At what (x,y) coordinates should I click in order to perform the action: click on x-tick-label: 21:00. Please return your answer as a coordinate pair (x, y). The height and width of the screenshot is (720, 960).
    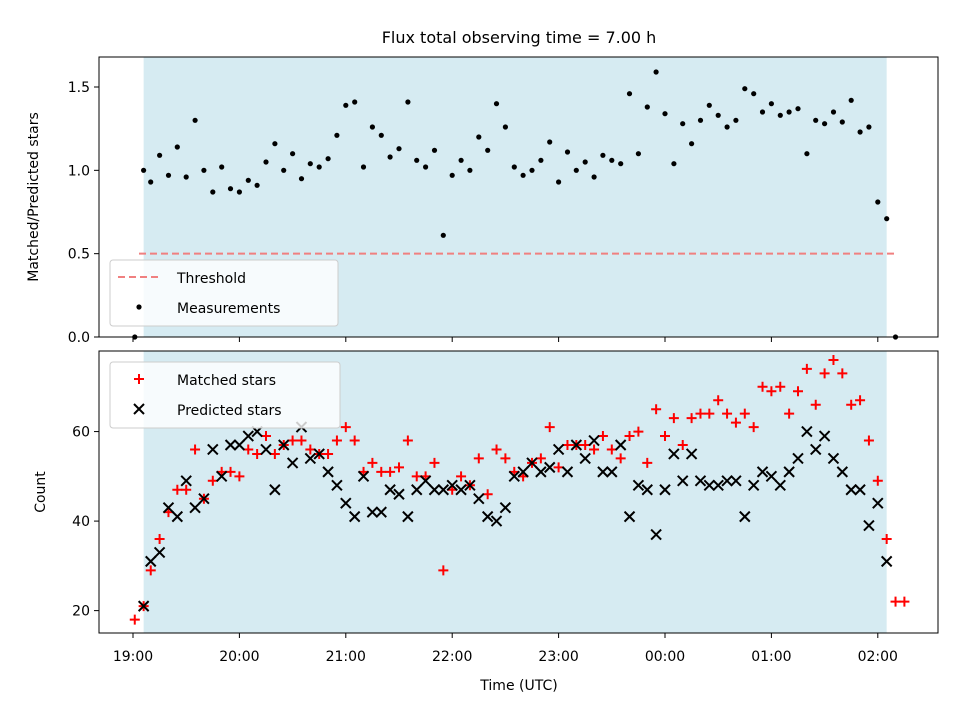
    Looking at the image, I should click on (346, 657).